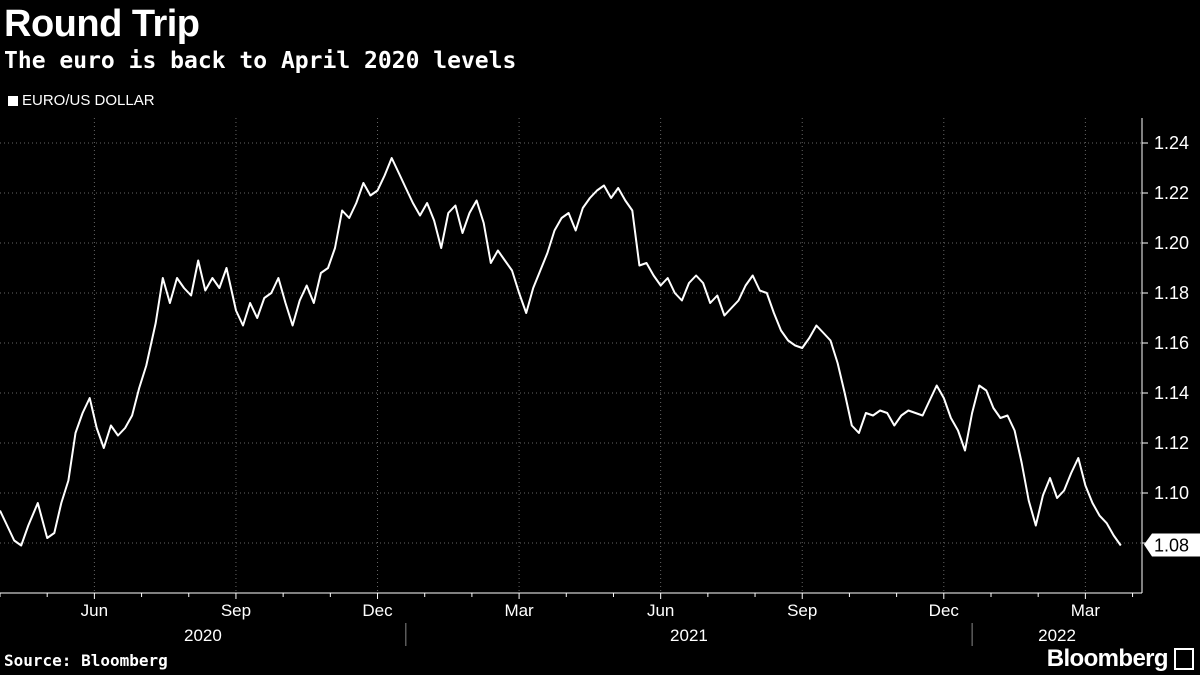  Describe the element at coordinates (1171, 443) in the screenshot. I see `y-tick-label: 1.12` at that location.